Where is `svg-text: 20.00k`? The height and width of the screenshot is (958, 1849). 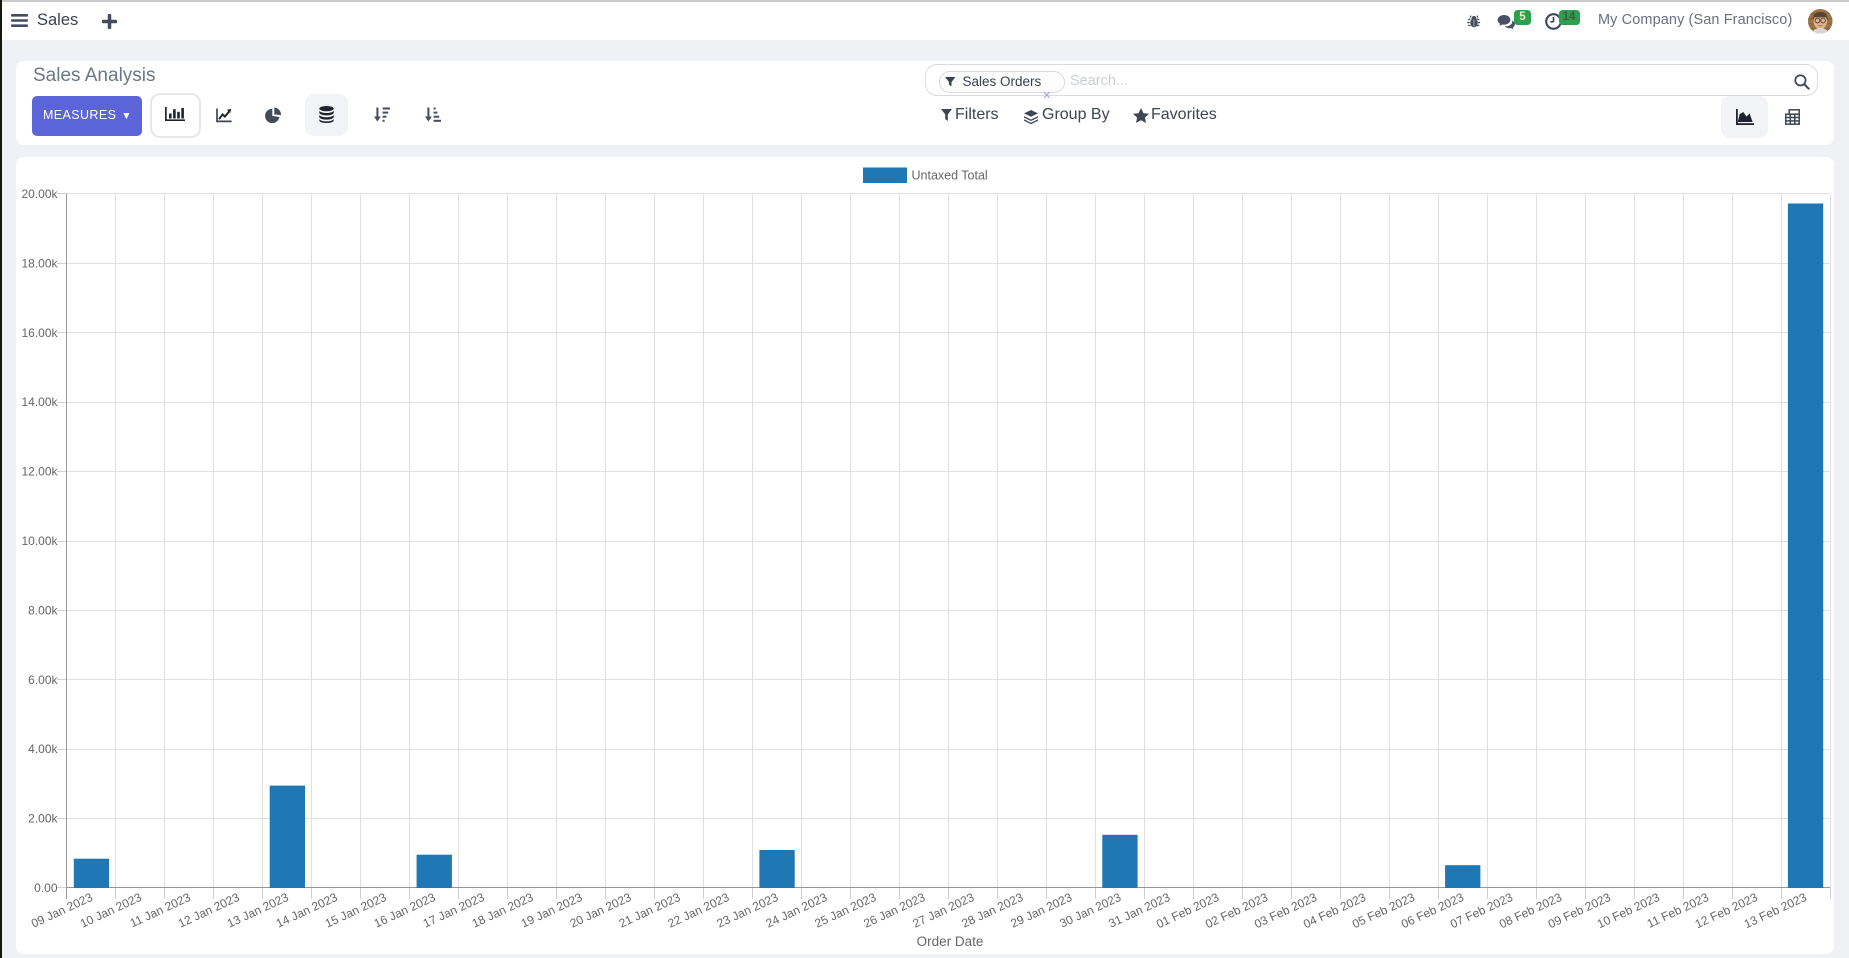 svg-text: 20.00k is located at coordinates (39, 194).